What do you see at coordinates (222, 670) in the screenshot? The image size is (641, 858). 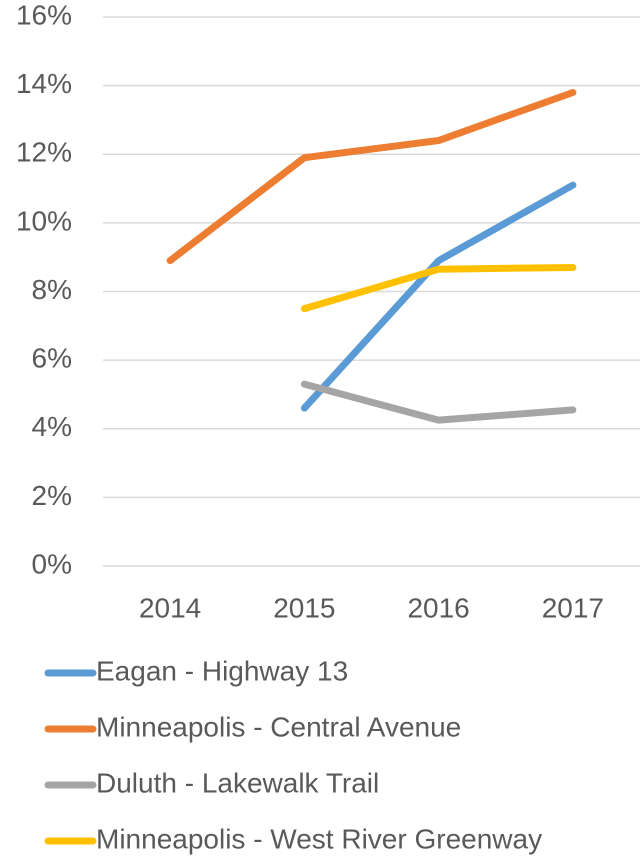 I see `legend-label: Eagan - Highway 13` at bounding box center [222, 670].